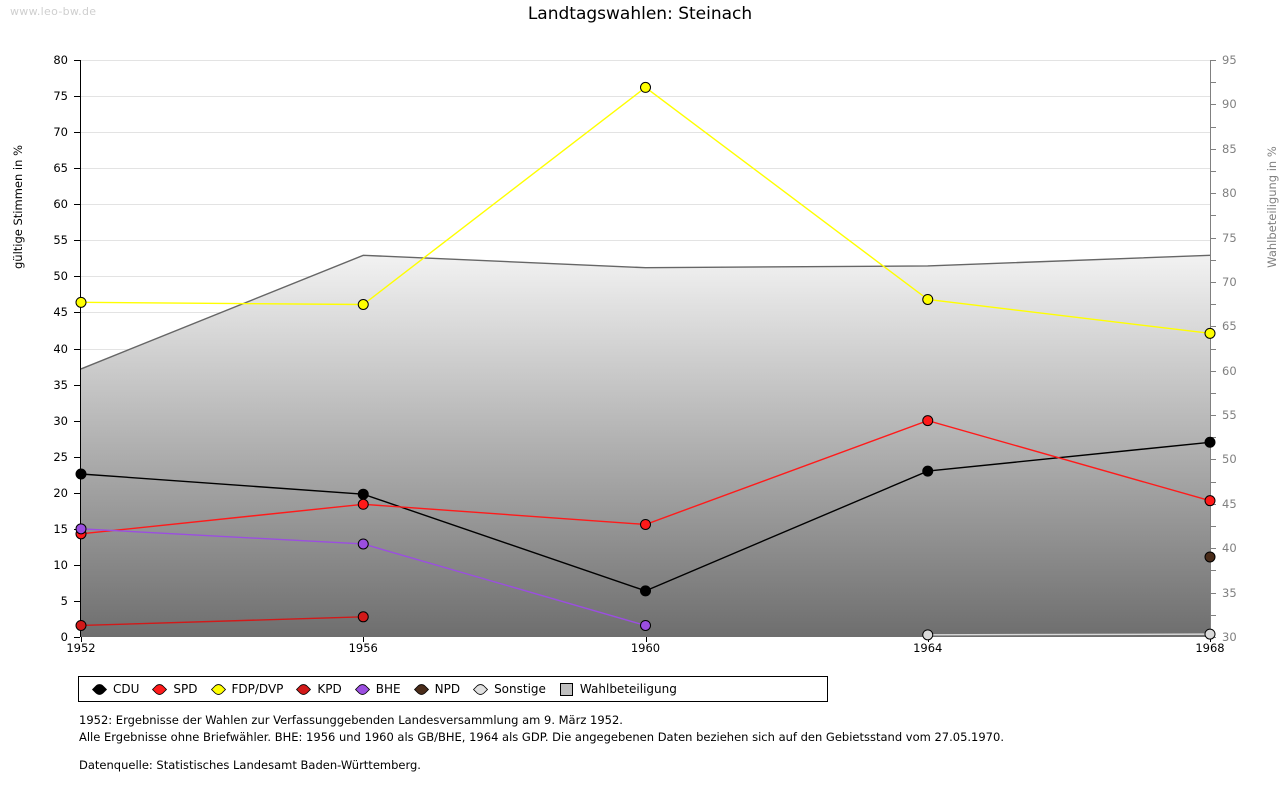 The width and height of the screenshot is (1280, 791). Describe the element at coordinates (60, 132) in the screenshot. I see `y-tick-label-left: 70` at that location.